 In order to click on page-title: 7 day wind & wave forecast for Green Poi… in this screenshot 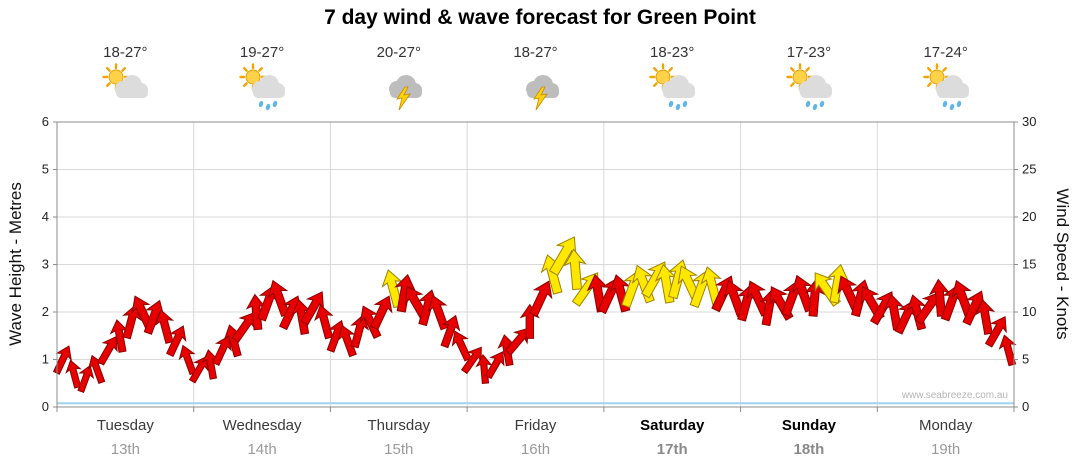, I will do `click(540, 17)`.